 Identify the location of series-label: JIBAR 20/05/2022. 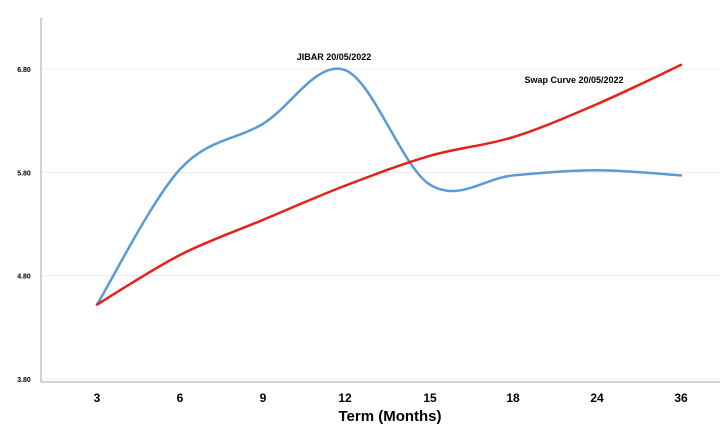
(334, 57).